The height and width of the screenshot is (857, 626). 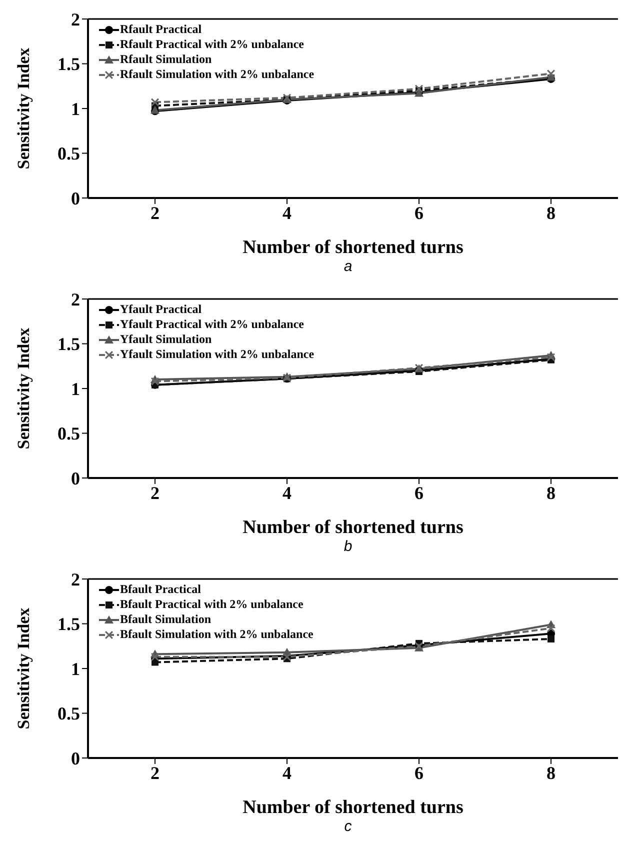 I want to click on legend-label: Yfault Simulation with 2% unbalance, so click(x=217, y=354).